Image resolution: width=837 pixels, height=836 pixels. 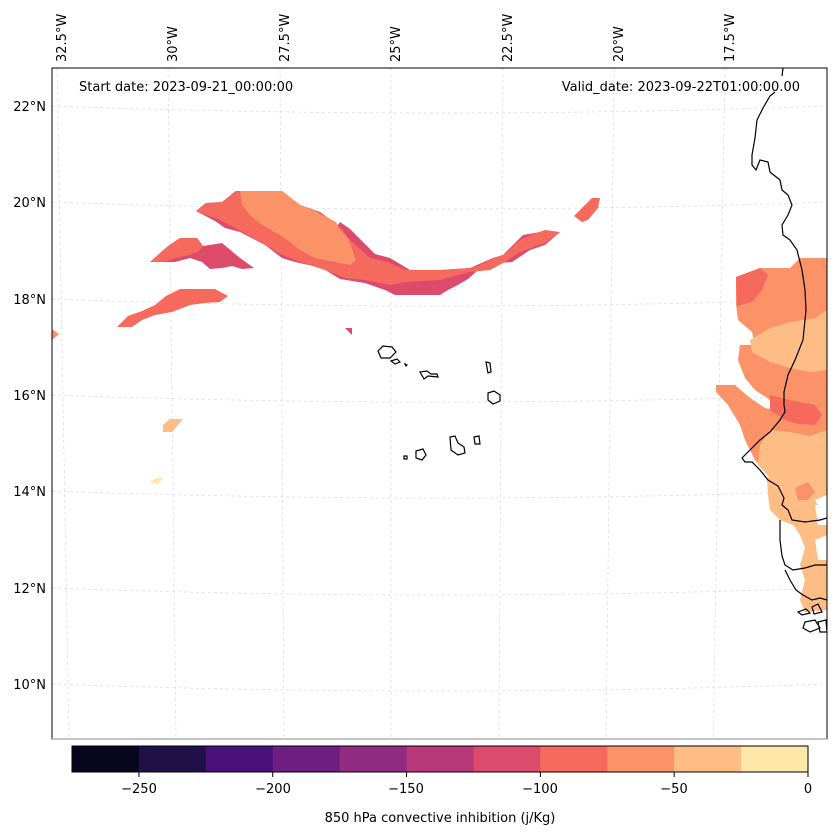 I want to click on lat-label: 18°N, so click(x=29, y=300).